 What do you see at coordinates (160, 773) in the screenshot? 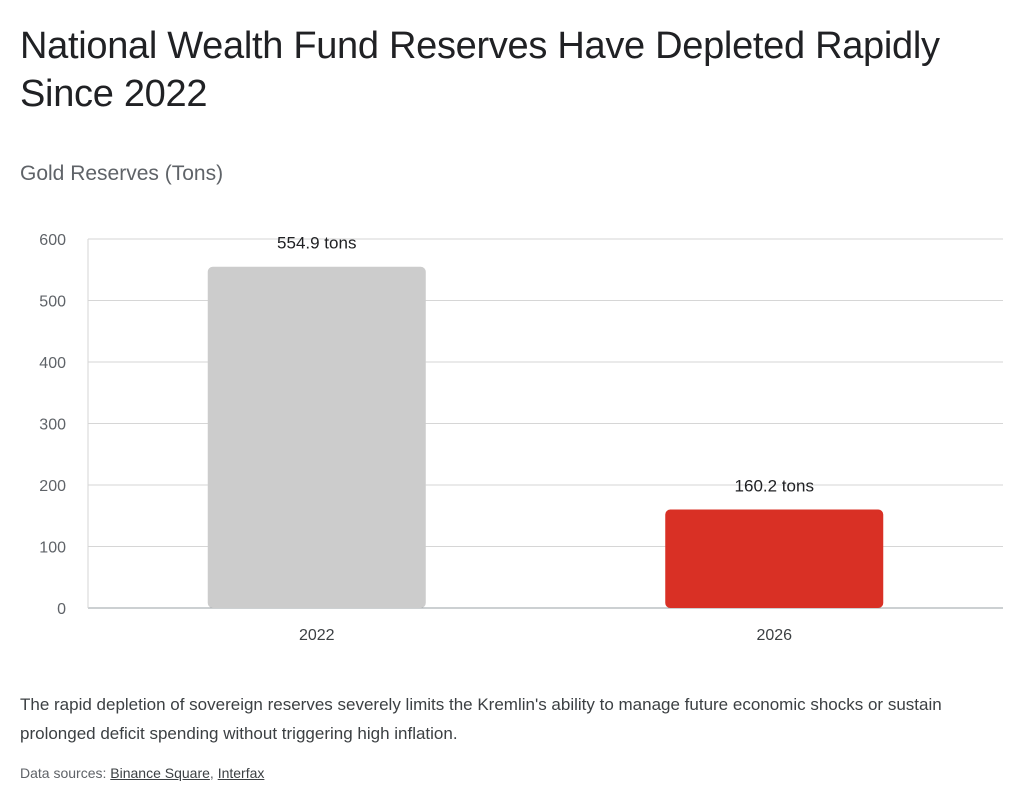
I see `source-link-binance-square: Binance Square` at bounding box center [160, 773].